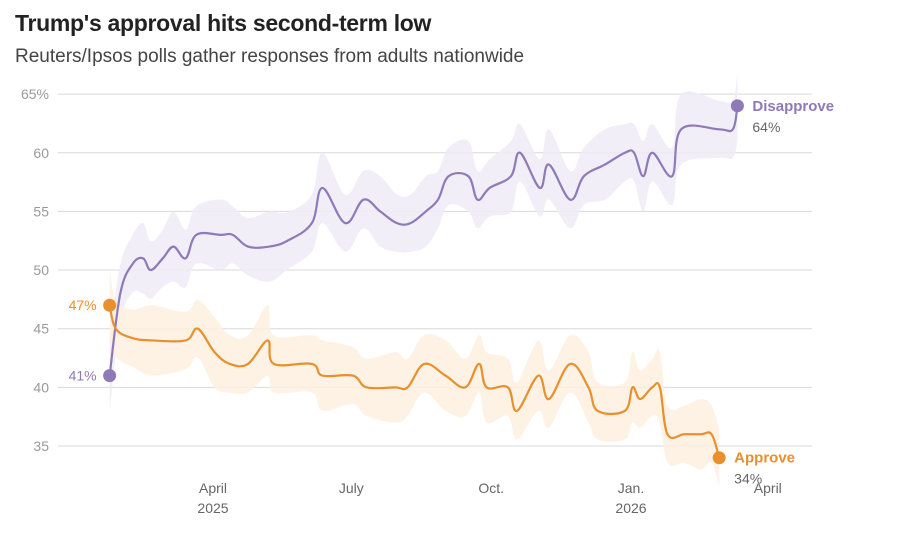  Describe the element at coordinates (630, 508) in the screenshot. I see `x-tick-year-label: 2026` at that location.